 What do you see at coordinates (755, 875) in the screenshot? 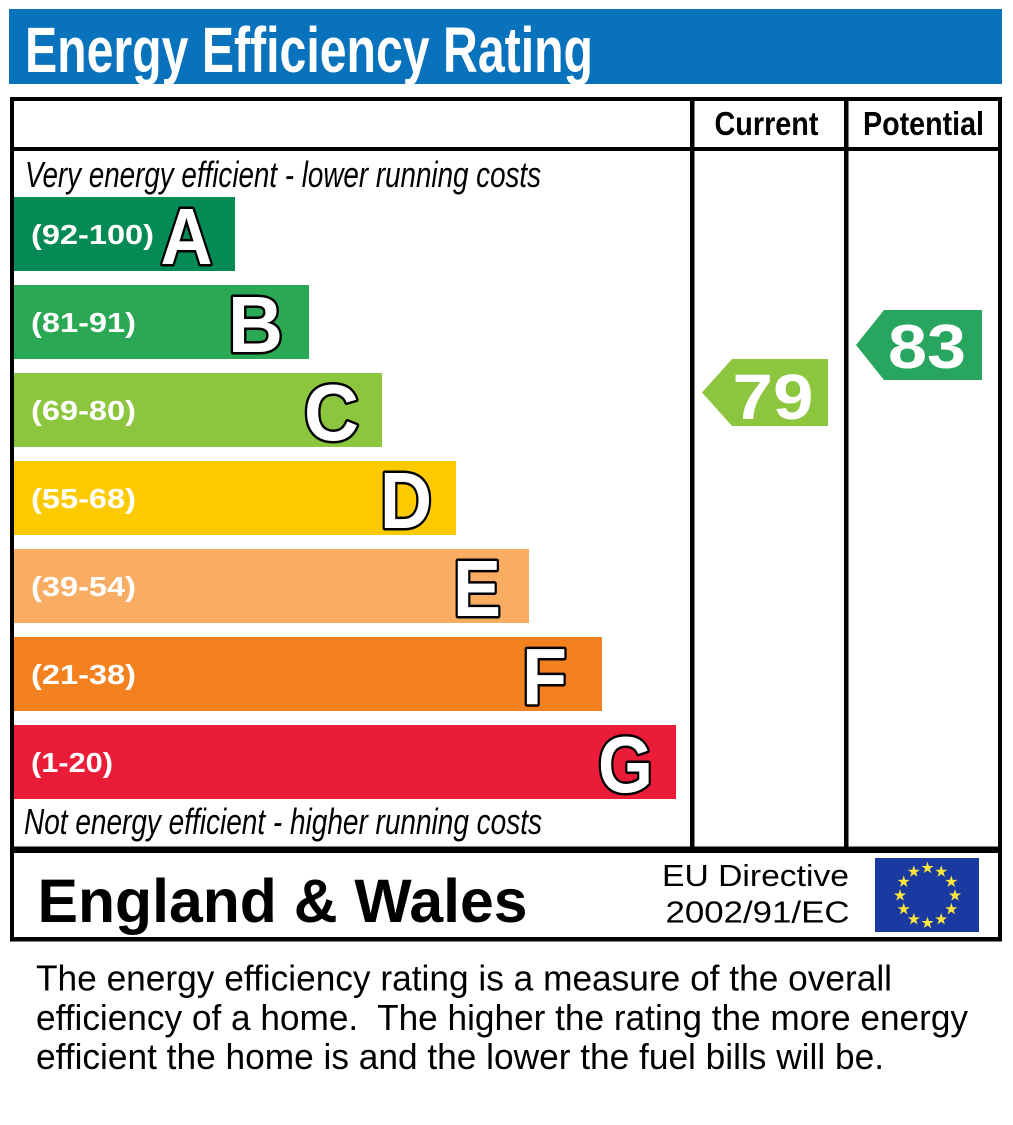
I see `svg-text: EU Directive` at bounding box center [755, 875].